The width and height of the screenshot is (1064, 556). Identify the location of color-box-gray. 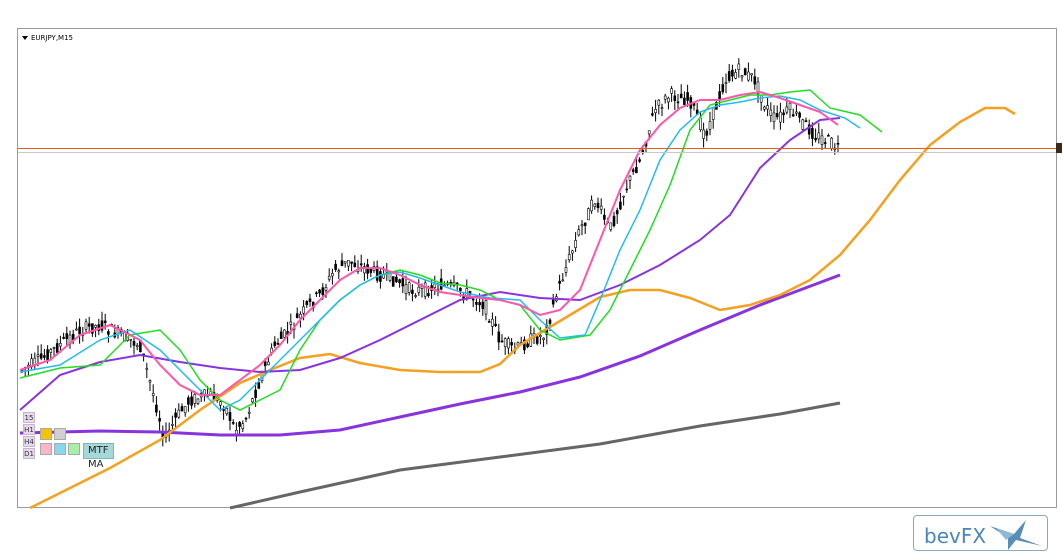
(60, 434).